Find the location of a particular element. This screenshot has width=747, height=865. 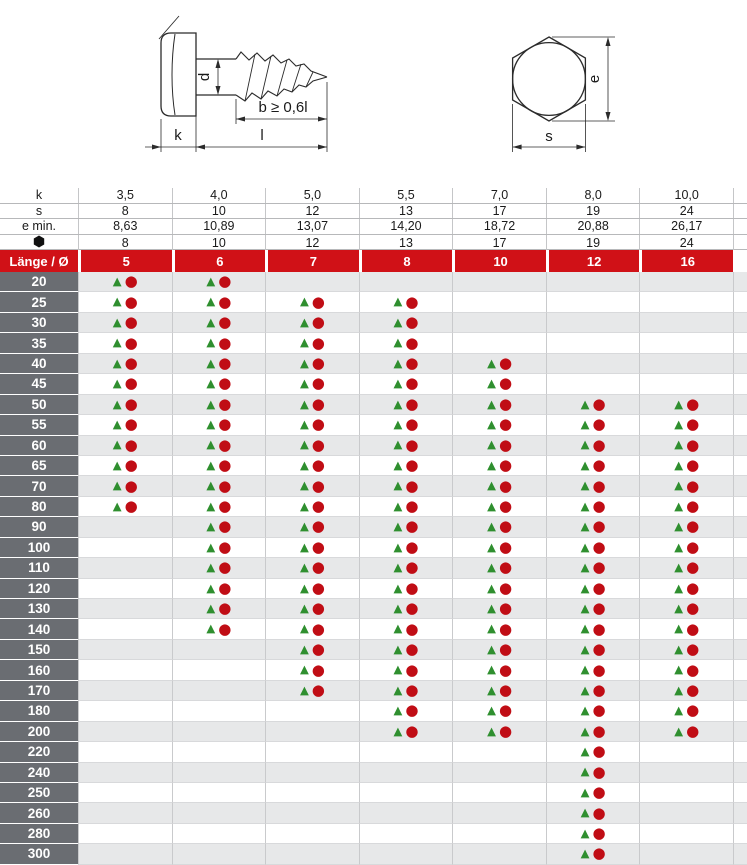

diameter-cell: 16 is located at coordinates (686, 261).